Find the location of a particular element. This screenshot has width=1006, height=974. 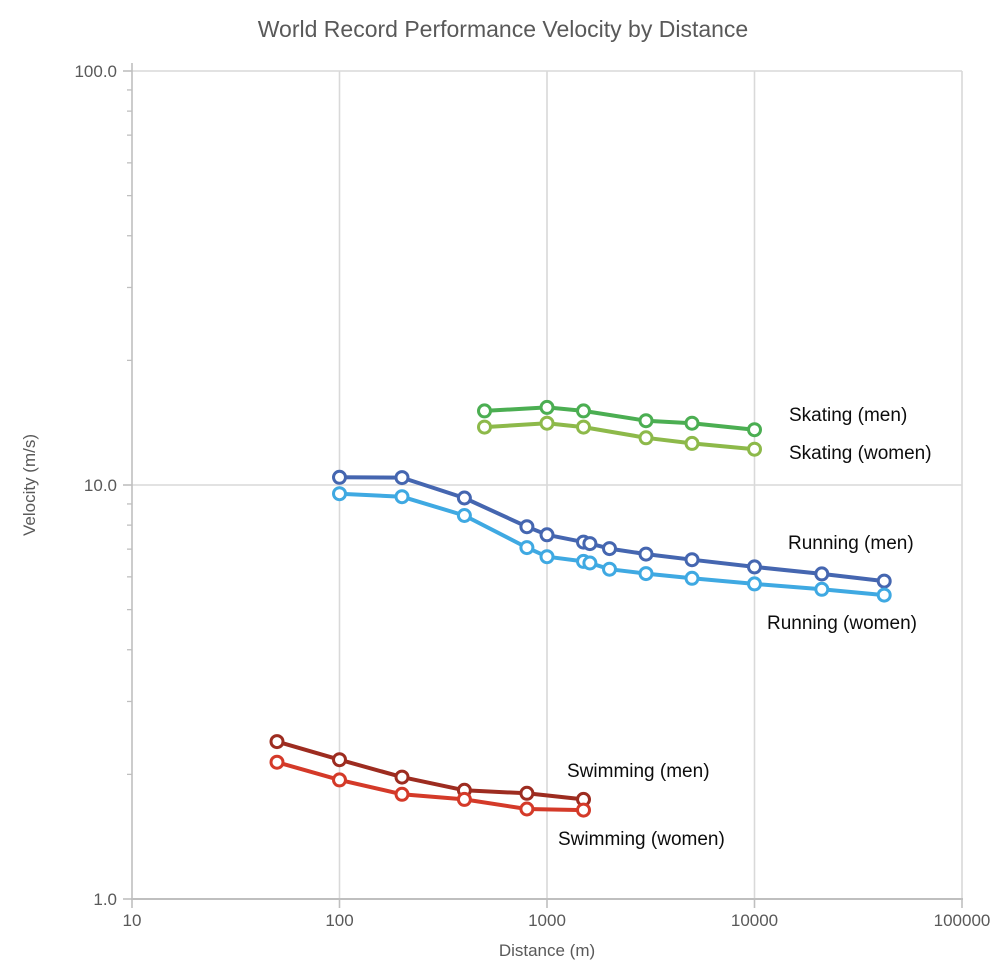

series-line-swimming-women is located at coordinates (430, 786).